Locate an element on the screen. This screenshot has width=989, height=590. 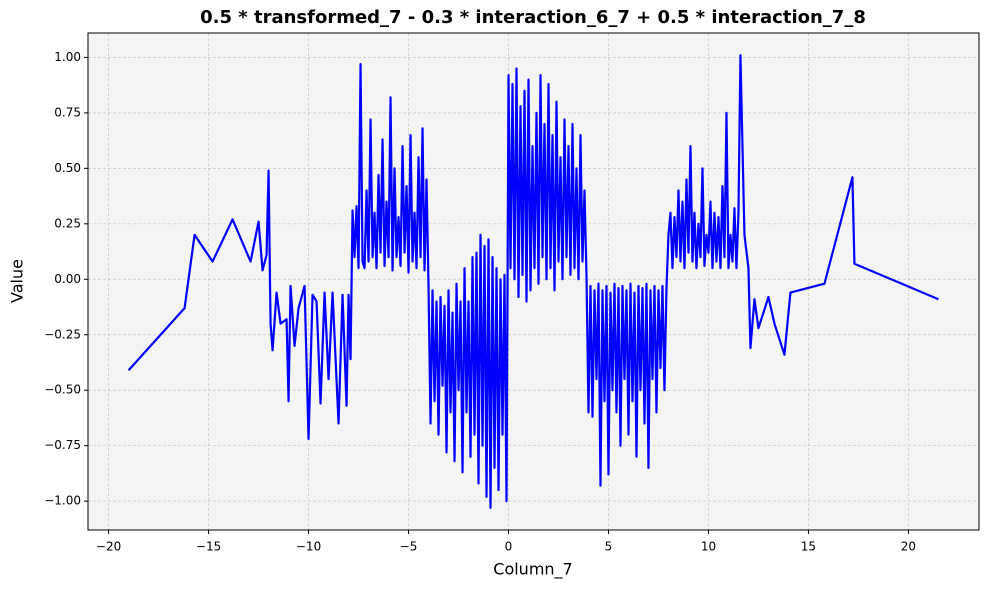
y-tick-label: 0.75 is located at coordinates (67, 112).